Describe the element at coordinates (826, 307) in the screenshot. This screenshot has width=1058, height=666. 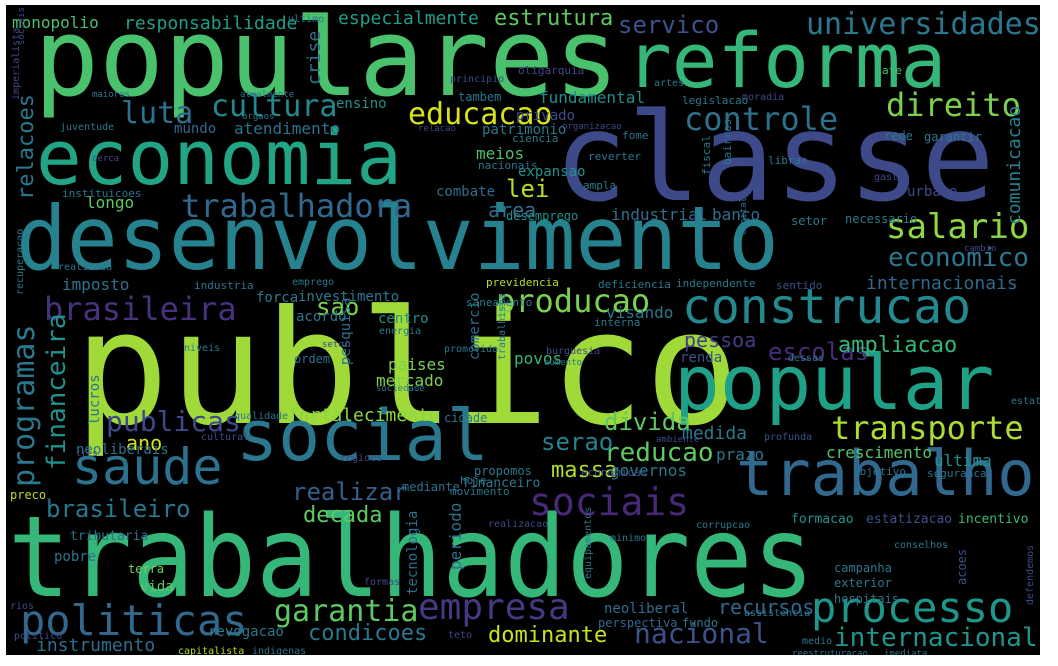
I see `word: construcao` at that location.